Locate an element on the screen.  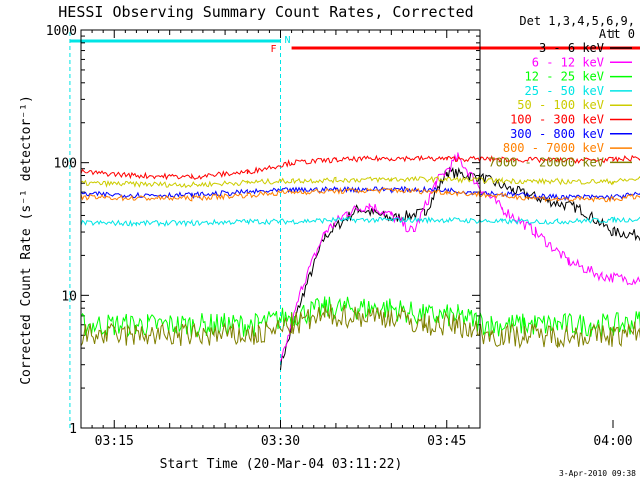
y-tick-label: 1000 is located at coordinates (61, 31).